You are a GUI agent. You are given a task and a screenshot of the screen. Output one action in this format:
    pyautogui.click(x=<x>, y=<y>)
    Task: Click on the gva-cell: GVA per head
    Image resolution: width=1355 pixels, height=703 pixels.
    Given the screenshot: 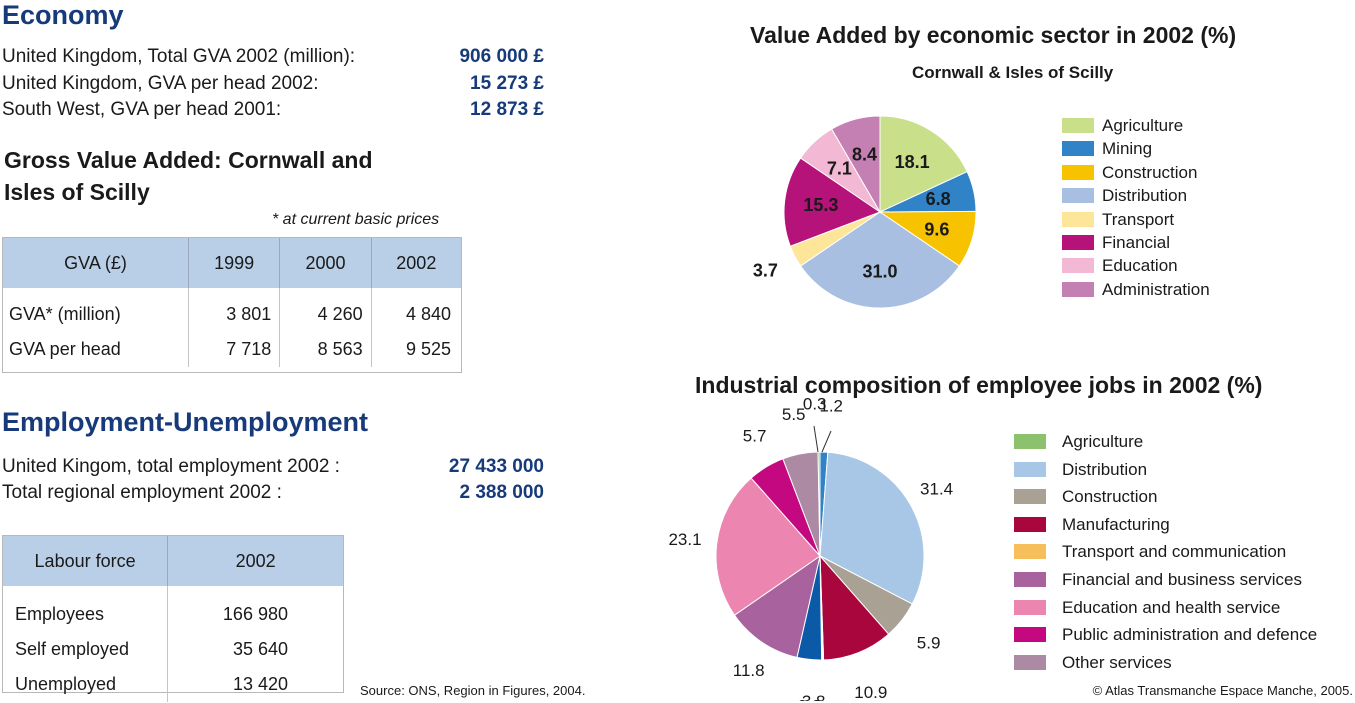 What is the action you would take?
    pyautogui.click(x=96, y=349)
    